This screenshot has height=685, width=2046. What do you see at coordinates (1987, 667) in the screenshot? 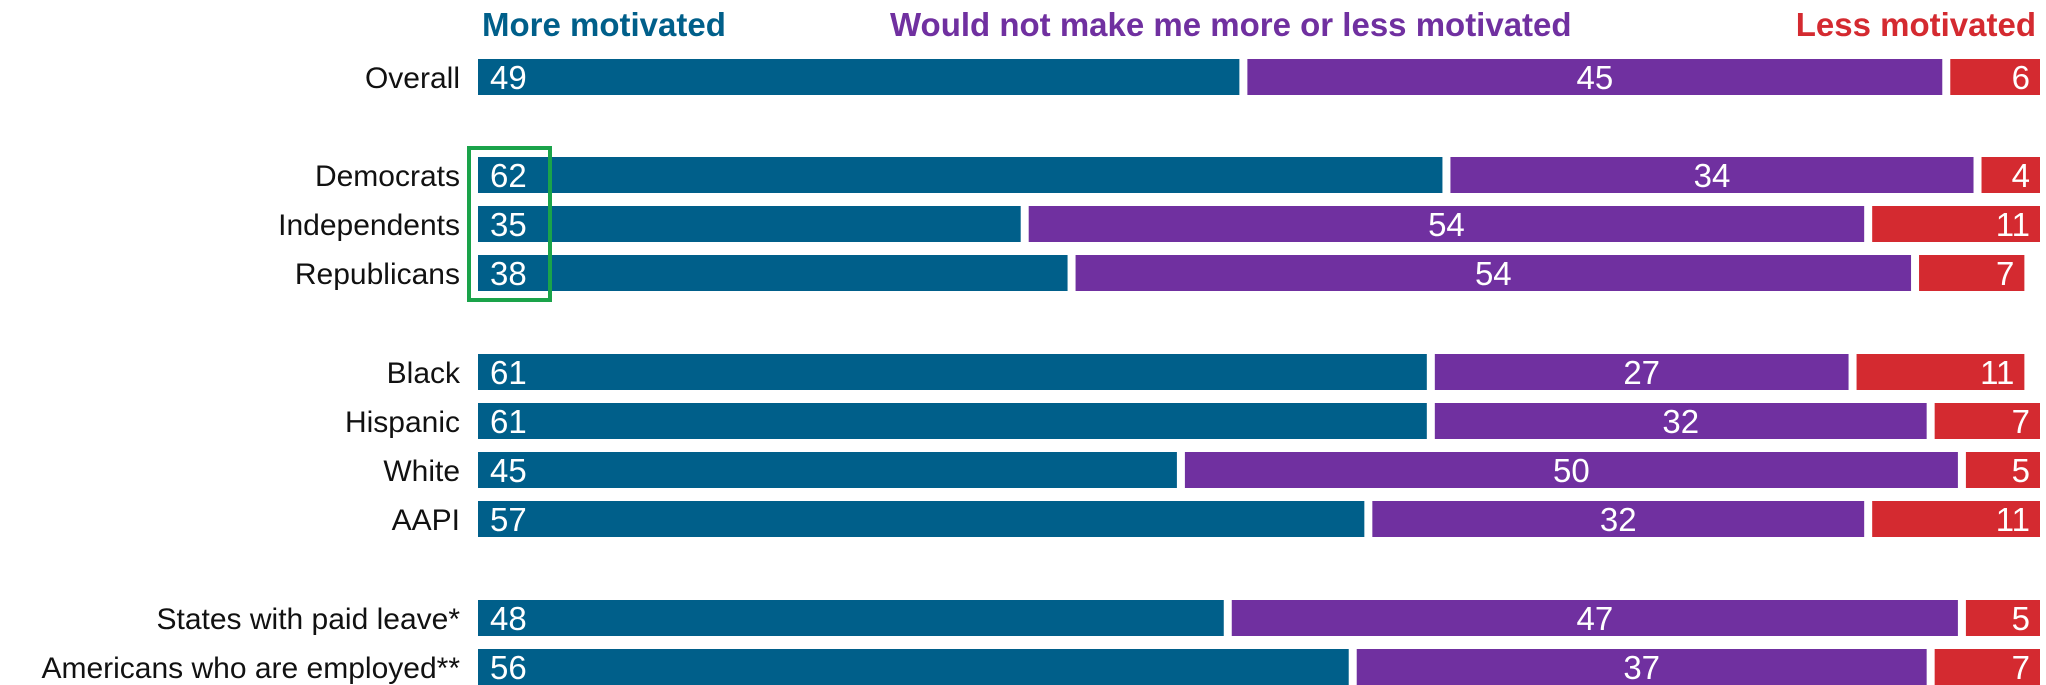
I see `bar-less-motivated-americans-who-are-employed` at bounding box center [1987, 667].